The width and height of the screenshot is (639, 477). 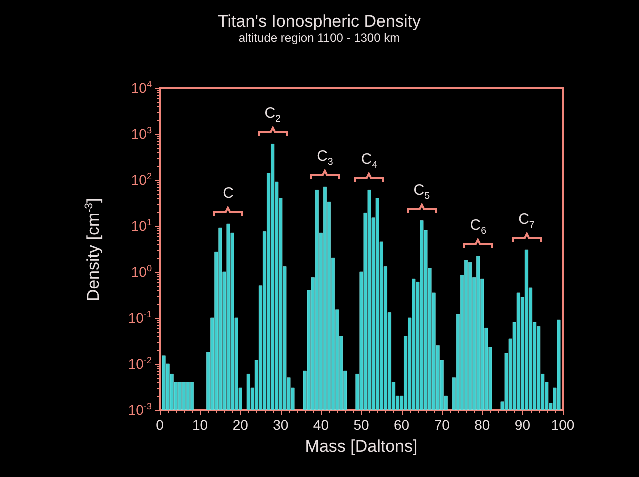 I want to click on chart-title: Titan's Ionospheric Density, so click(x=320, y=21).